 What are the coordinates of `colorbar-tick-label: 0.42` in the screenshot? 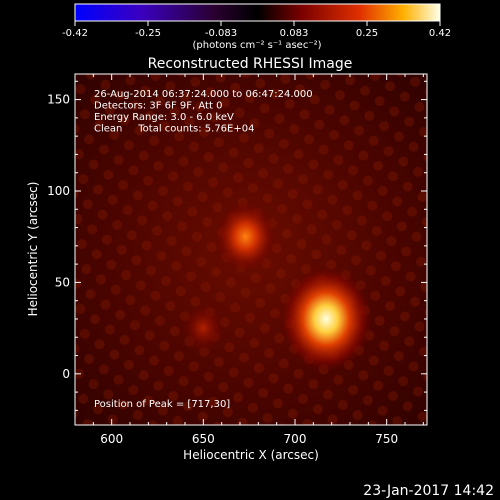 It's located at (440, 33).